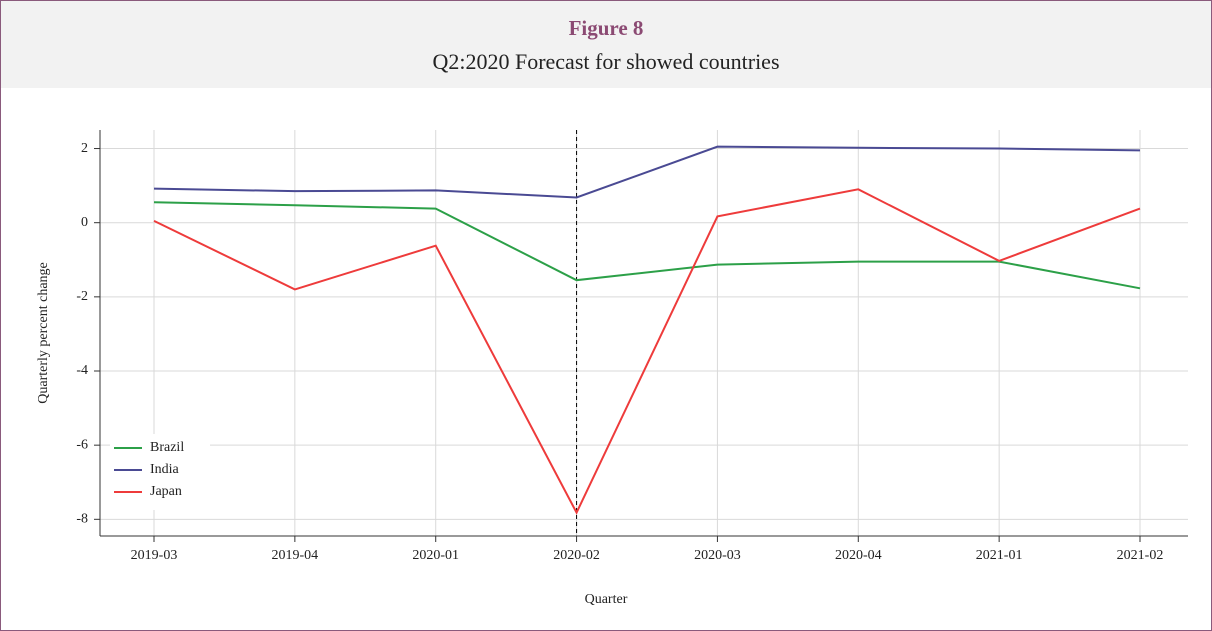  I want to click on x-tick-label: 2020-02, so click(576, 555).